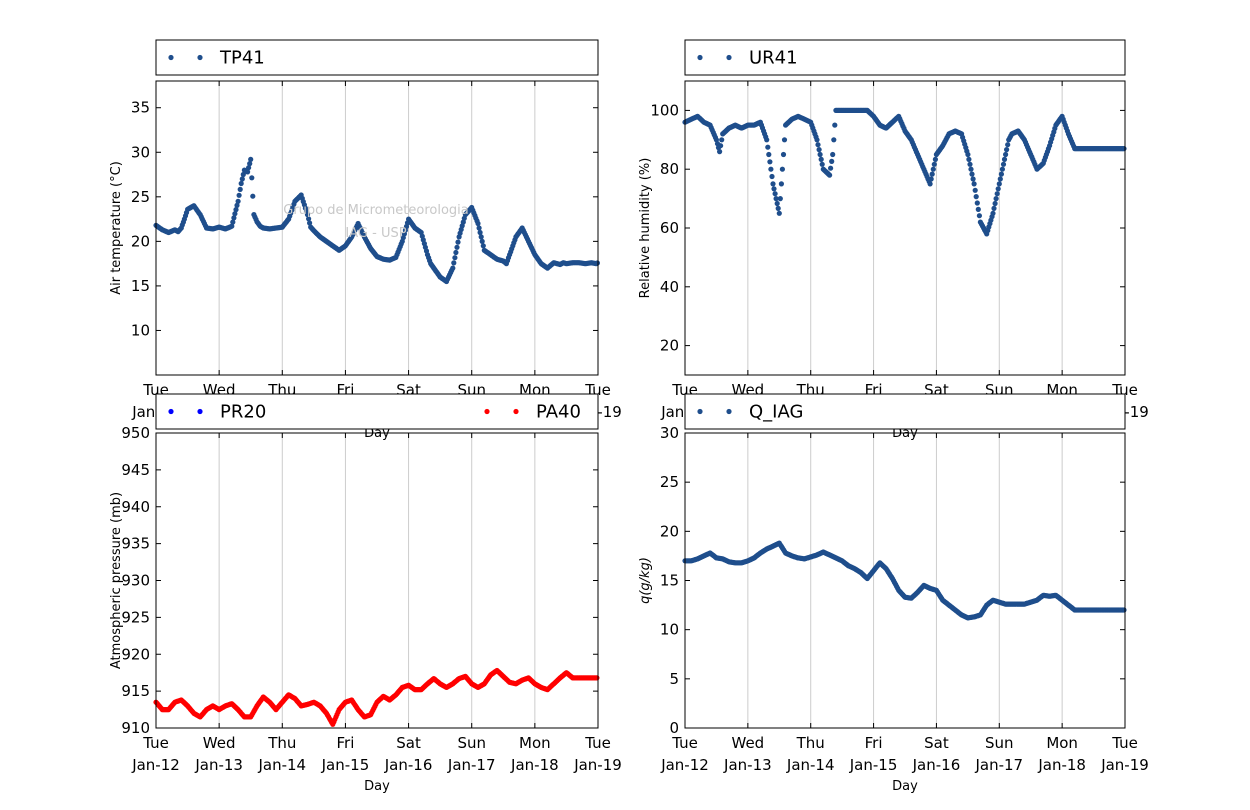  What do you see at coordinates (674, 679) in the screenshot?
I see `y-tick-label: 5` at bounding box center [674, 679].